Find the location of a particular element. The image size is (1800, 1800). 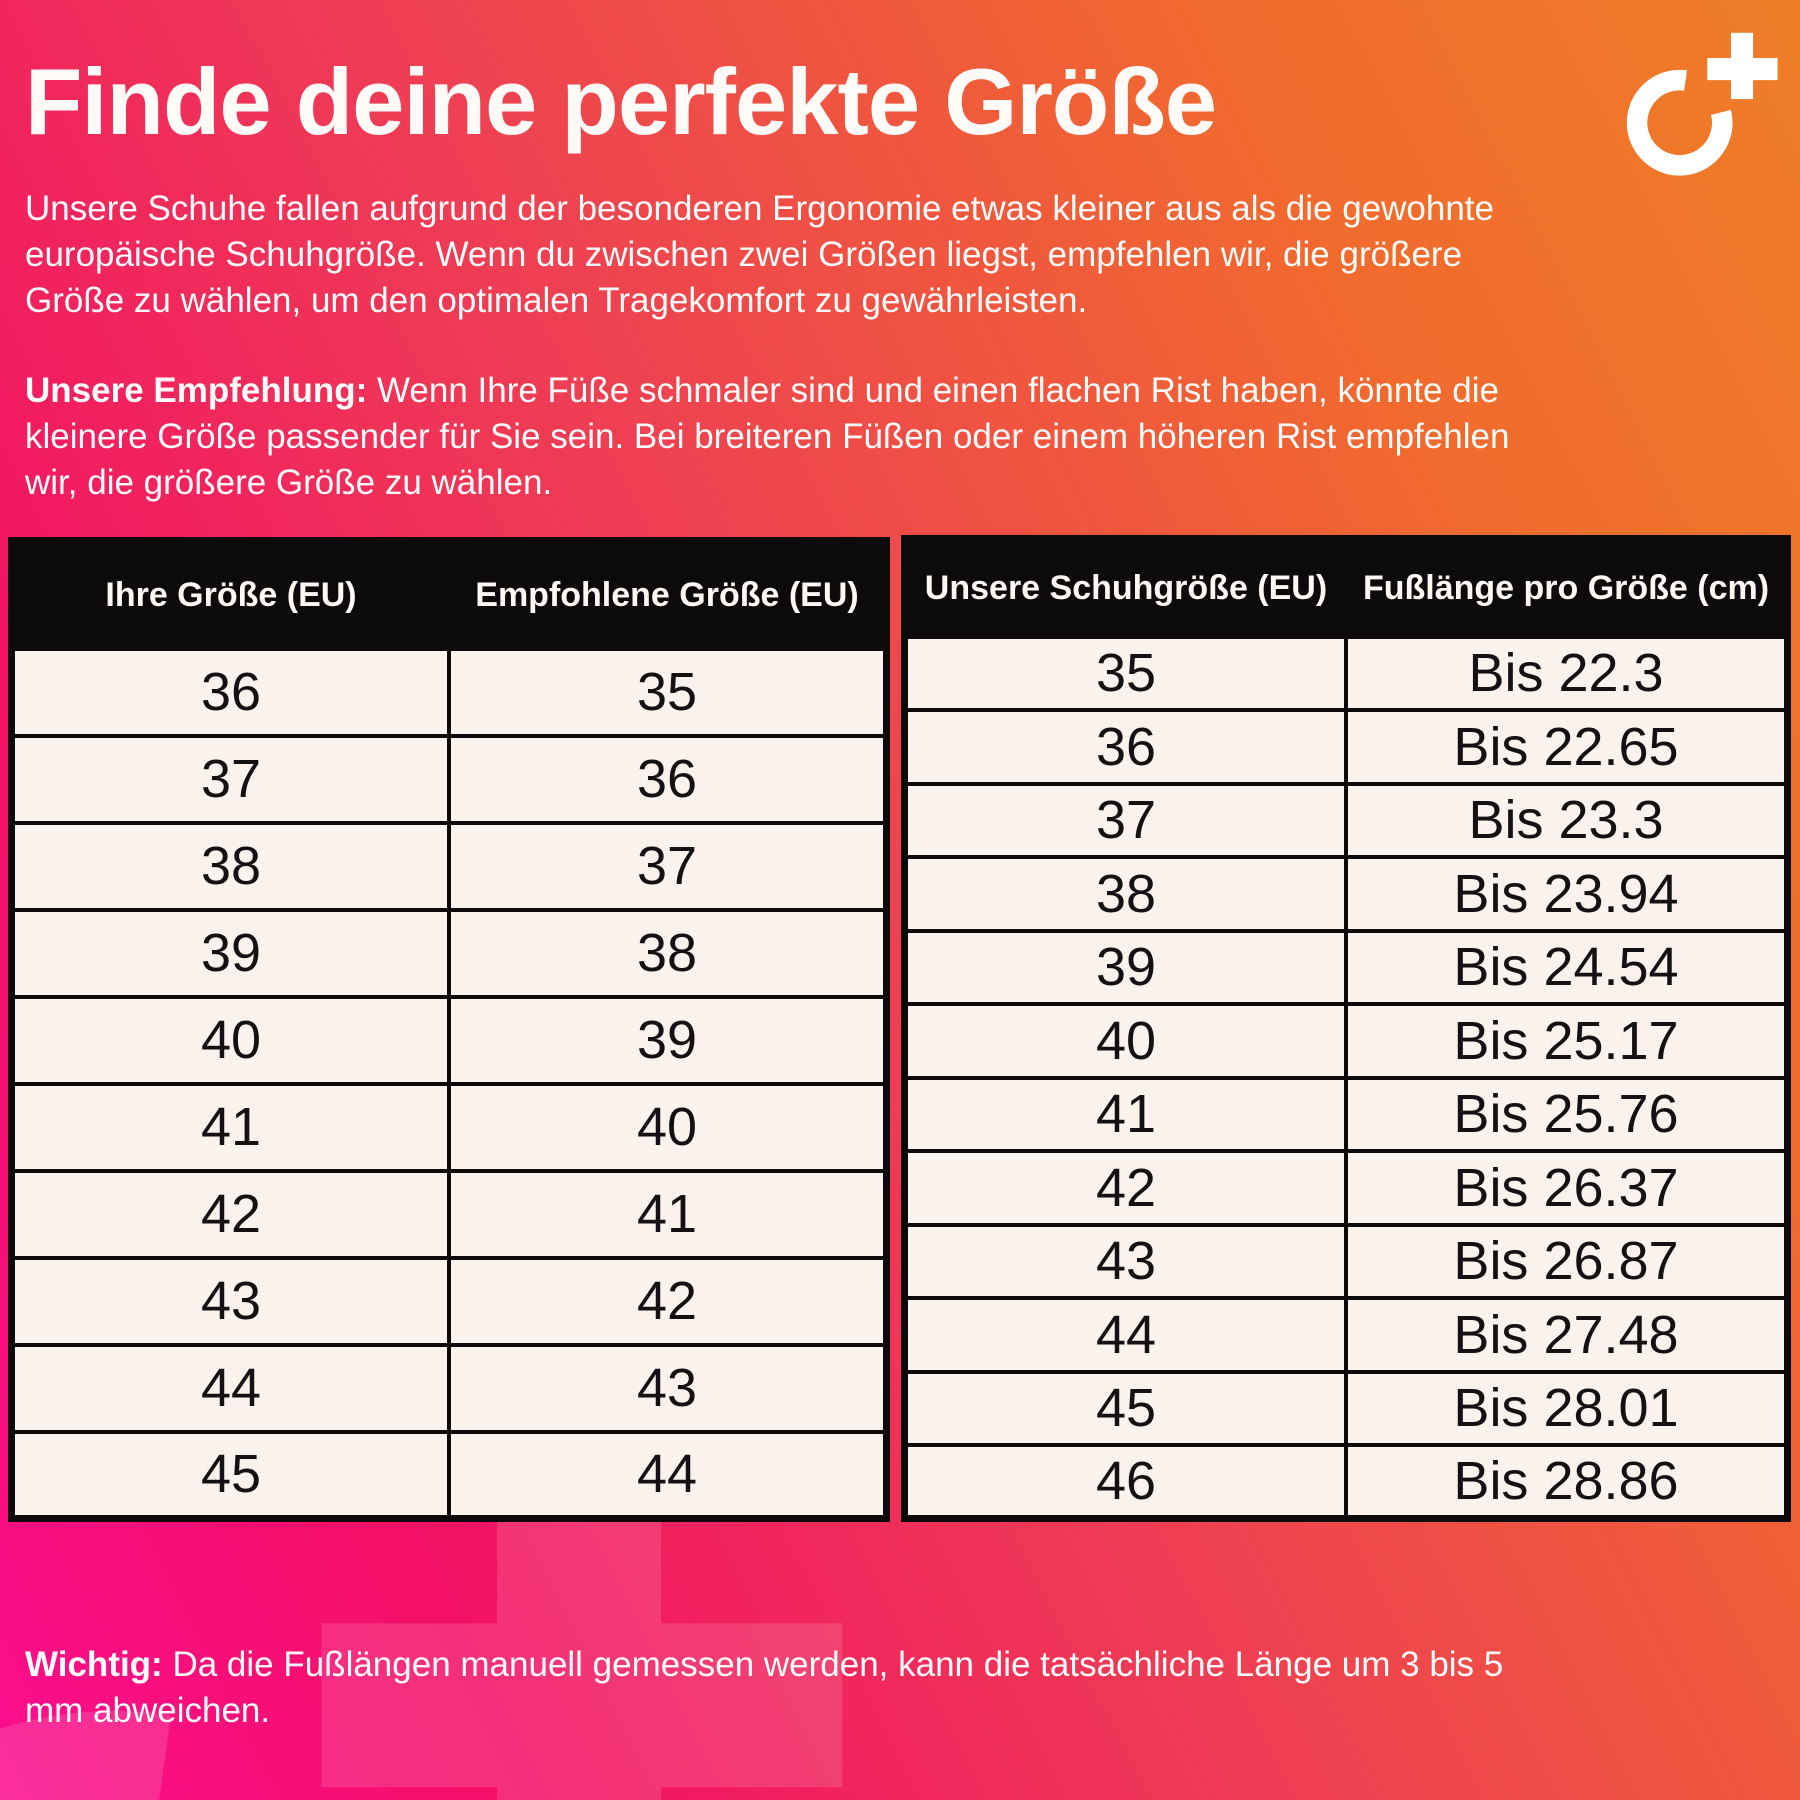

table-cell: Bis 23.3 is located at coordinates (1567, 820).